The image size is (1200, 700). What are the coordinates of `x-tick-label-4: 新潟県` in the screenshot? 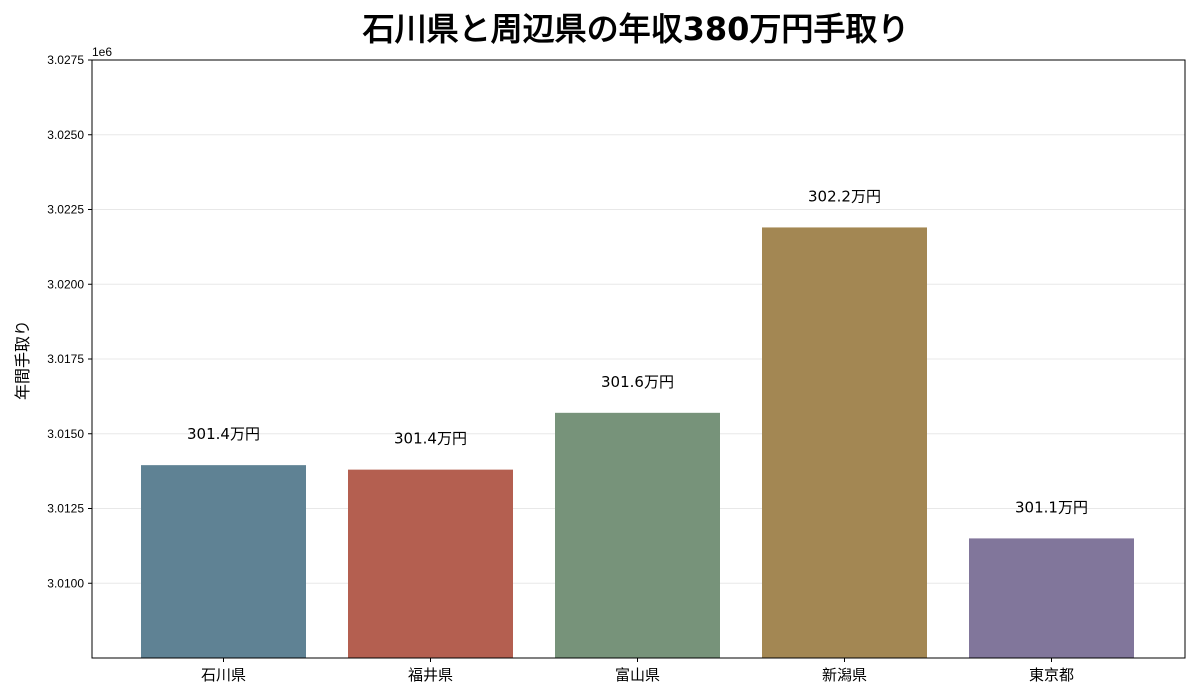 It's located at (844, 675).